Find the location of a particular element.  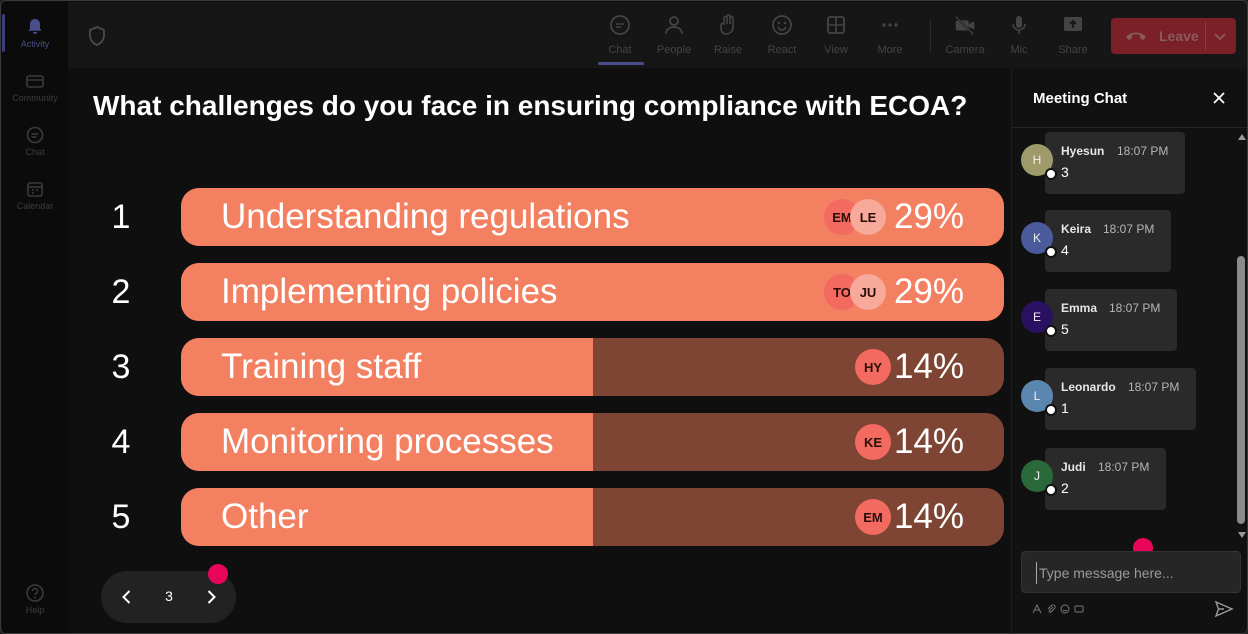

message-sender: Emma is located at coordinates (1079, 308).